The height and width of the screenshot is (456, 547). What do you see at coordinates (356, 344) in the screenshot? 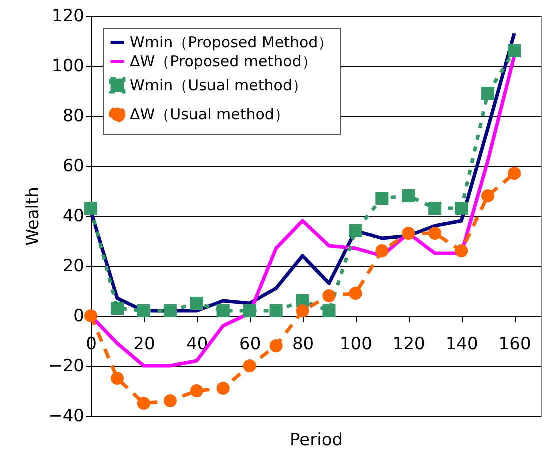
I see `x-tick-label: 100` at bounding box center [356, 344].